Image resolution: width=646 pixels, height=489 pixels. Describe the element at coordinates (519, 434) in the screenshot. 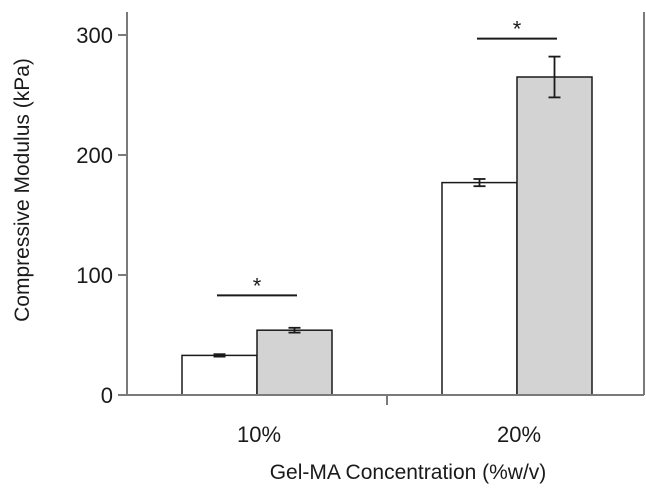

I see `x-tick-label: 20%` at that location.